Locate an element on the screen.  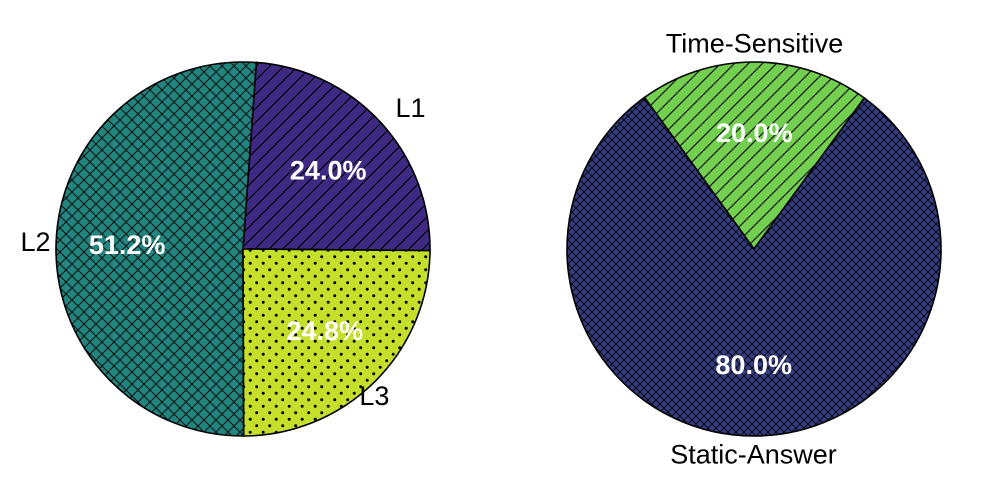
slice-label-time-sensitive: Time-Sensitive is located at coordinates (755, 43).